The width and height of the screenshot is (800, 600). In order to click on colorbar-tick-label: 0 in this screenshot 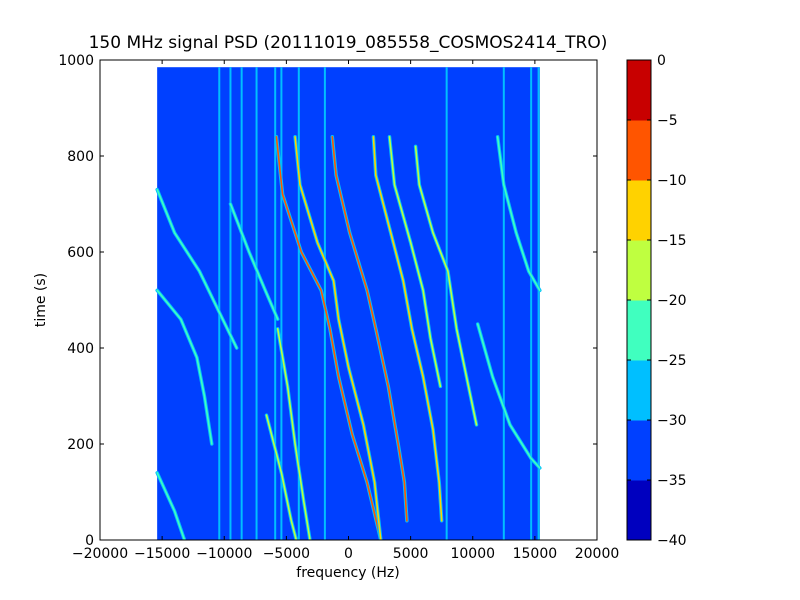, I will do `click(661, 61)`.